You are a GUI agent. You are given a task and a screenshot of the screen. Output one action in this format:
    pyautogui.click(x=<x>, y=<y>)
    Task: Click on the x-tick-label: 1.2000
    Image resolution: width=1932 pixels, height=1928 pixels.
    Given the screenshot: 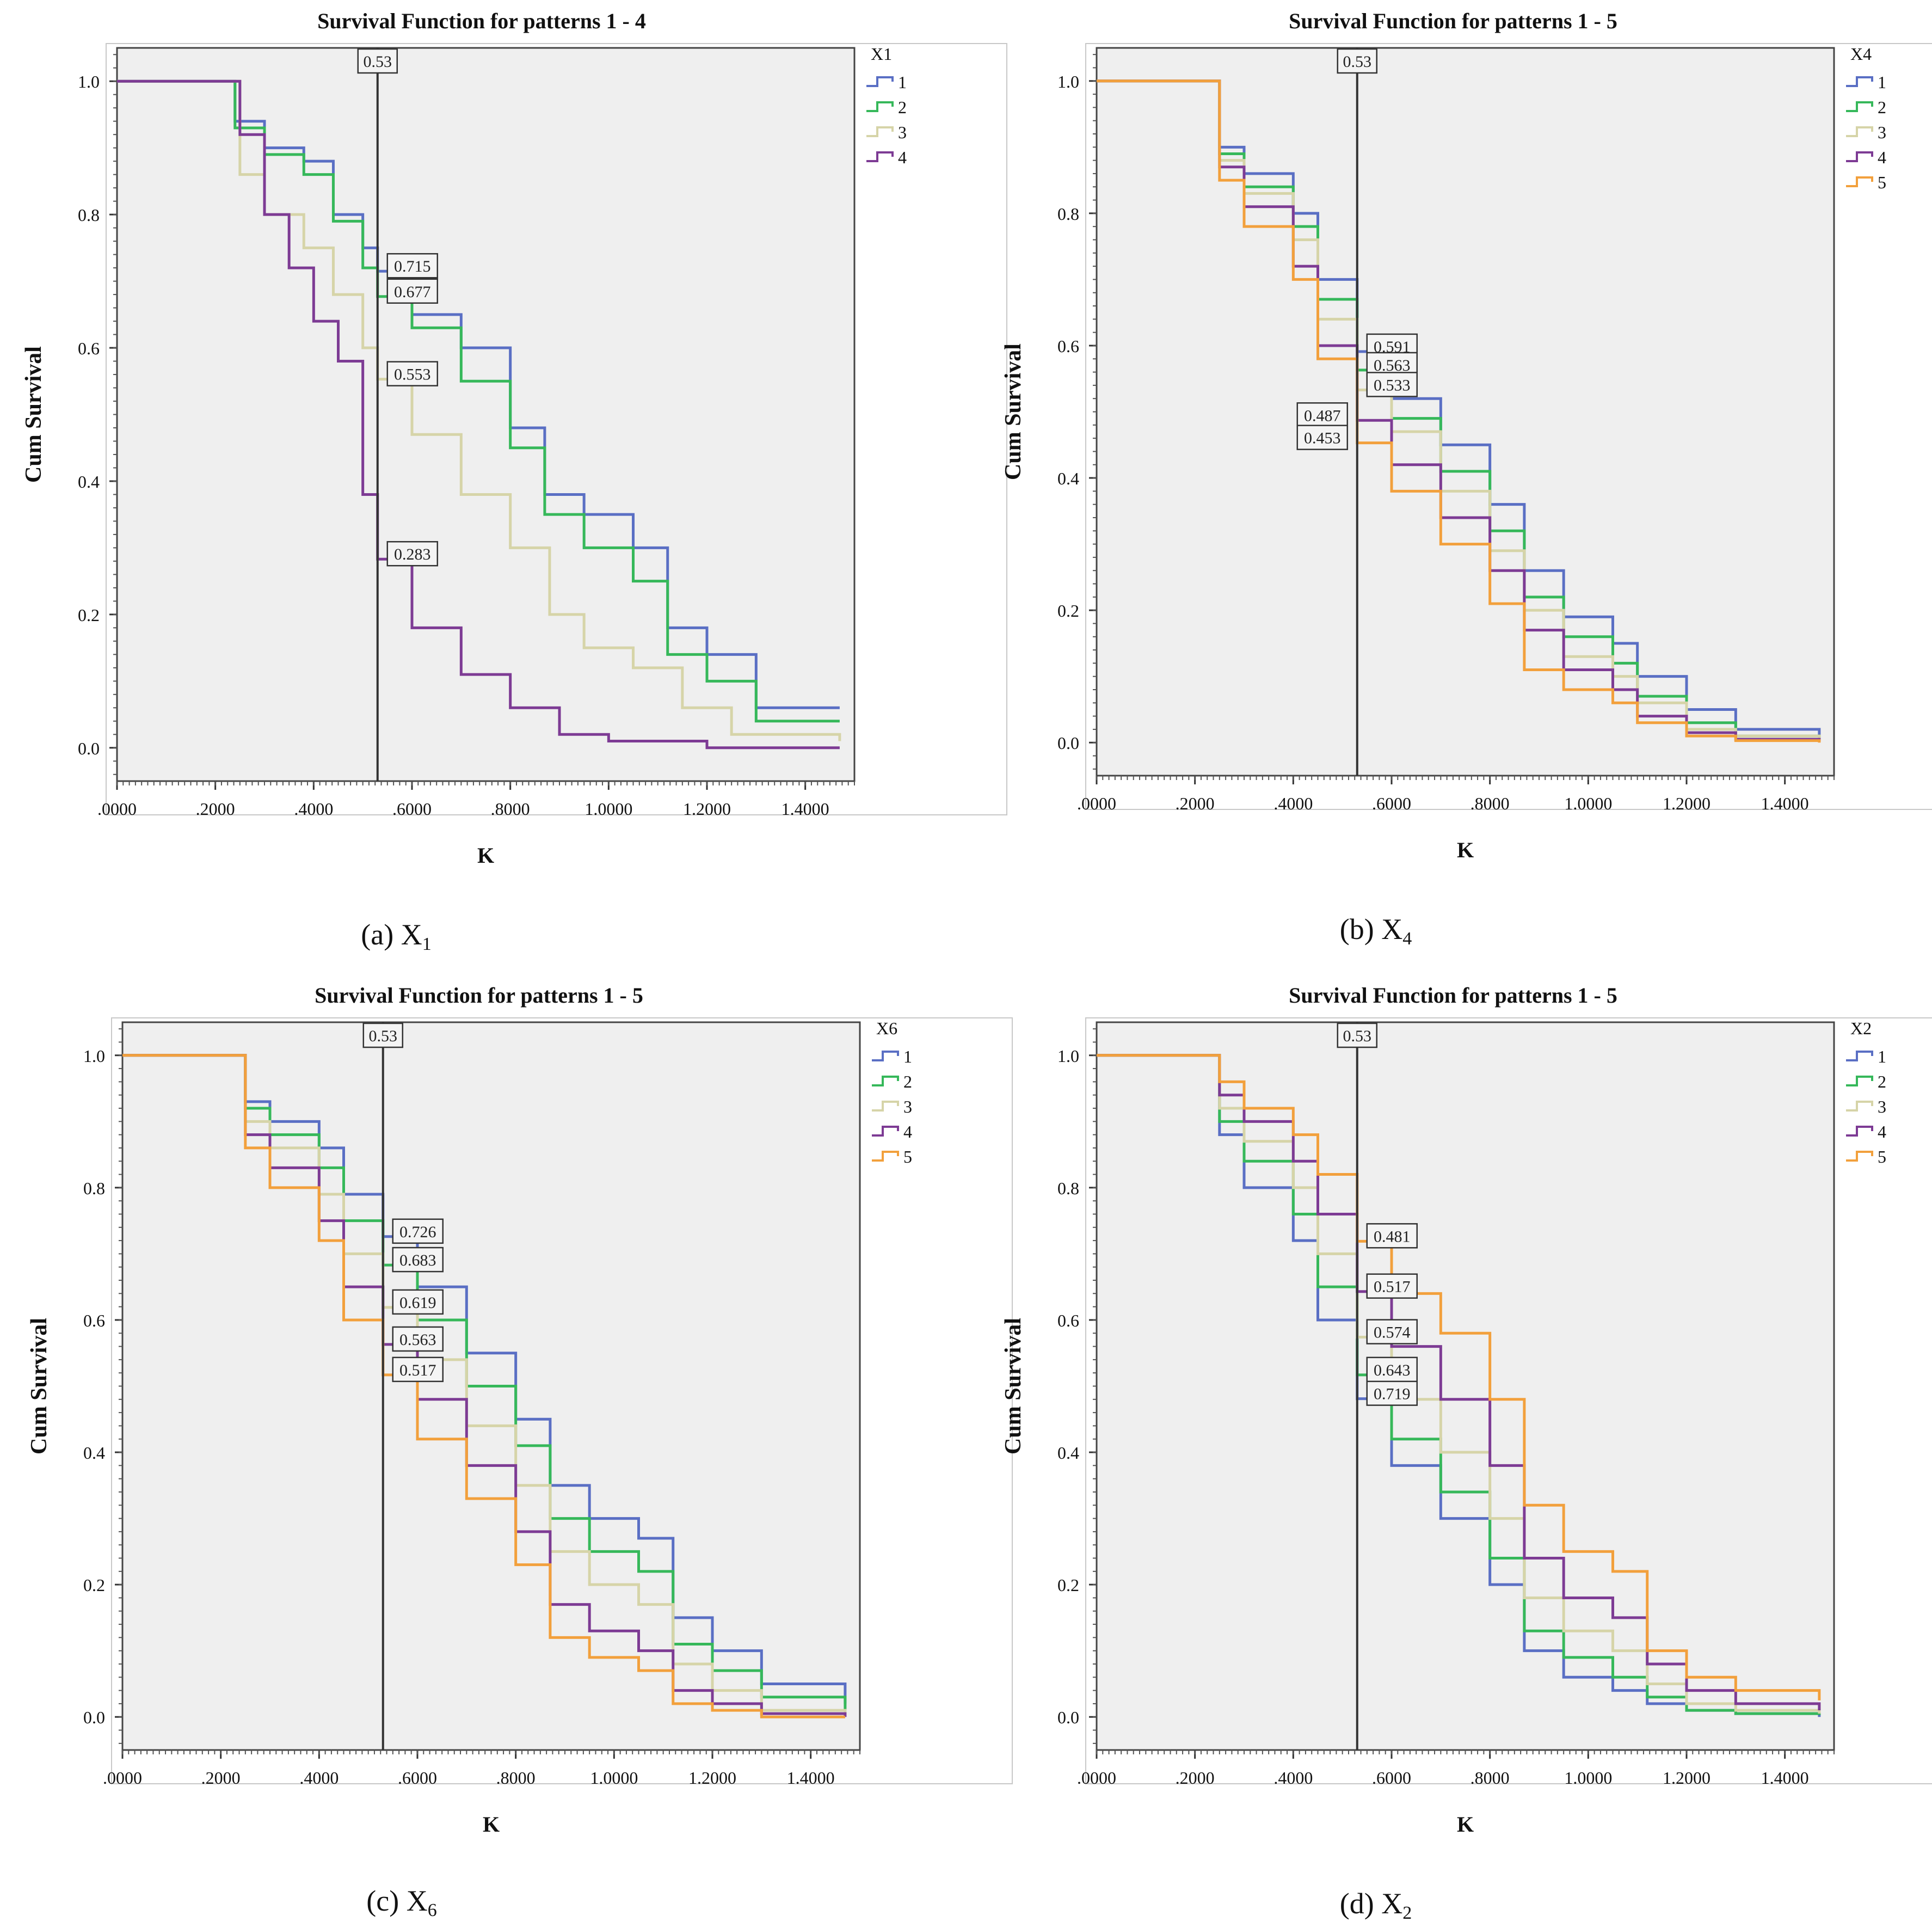 What is the action you would take?
    pyautogui.click(x=712, y=1778)
    